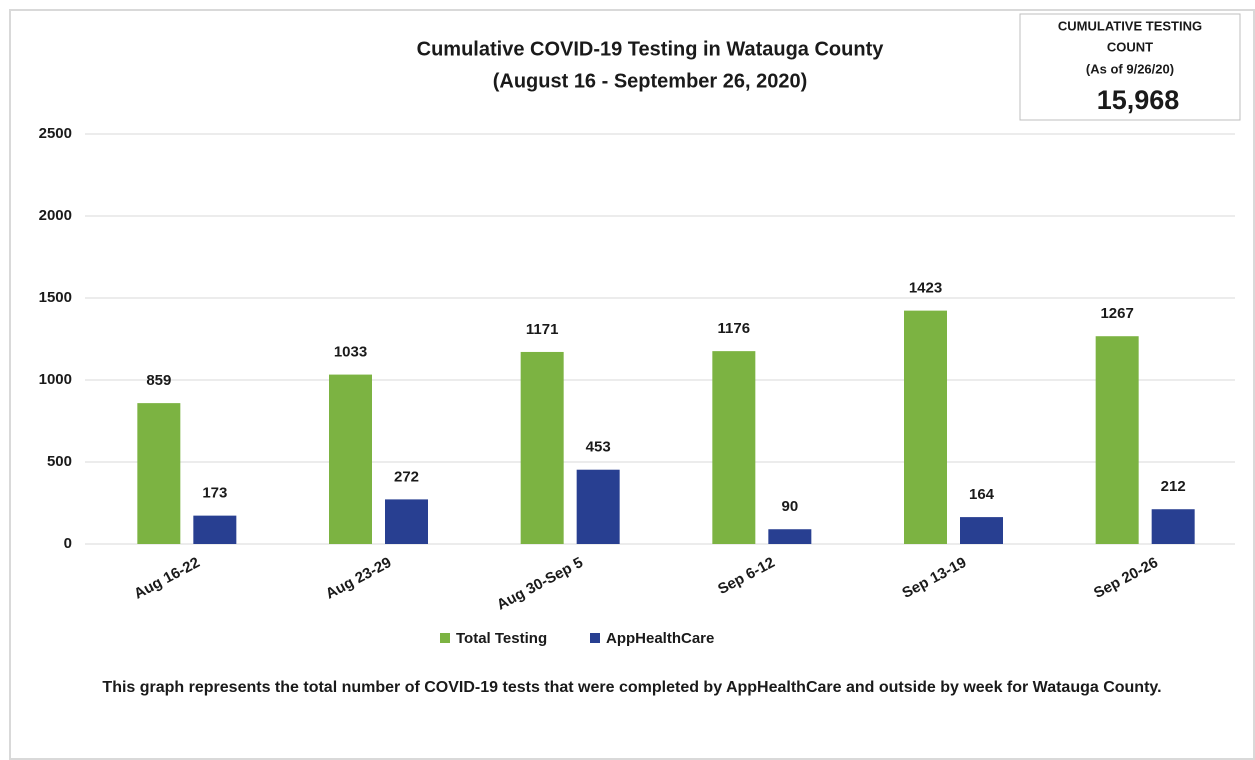 Image resolution: width=1255 pixels, height=760 pixels. I want to click on data-label: 859, so click(158, 380).